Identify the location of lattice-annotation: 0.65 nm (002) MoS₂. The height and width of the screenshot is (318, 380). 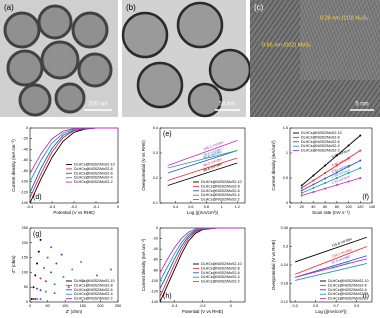
(286, 45).